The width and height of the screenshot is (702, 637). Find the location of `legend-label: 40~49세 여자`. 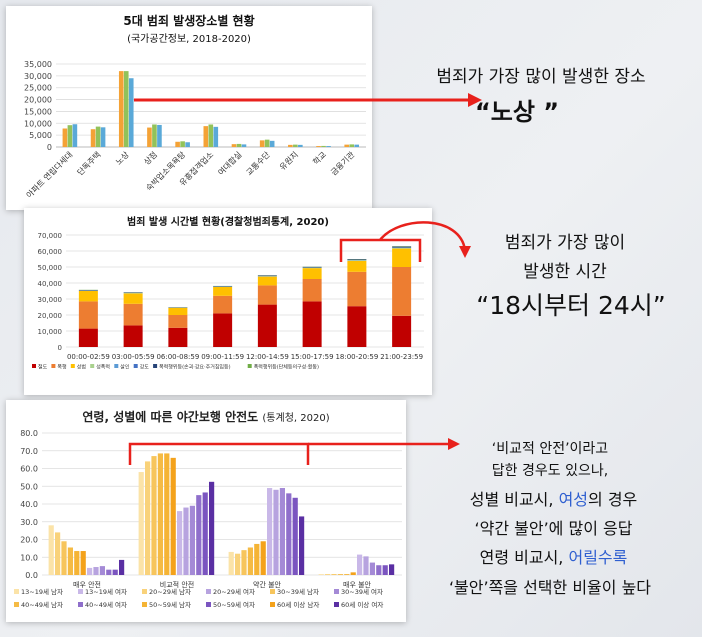

legend-label: 40~49세 여자 is located at coordinates (106, 604).